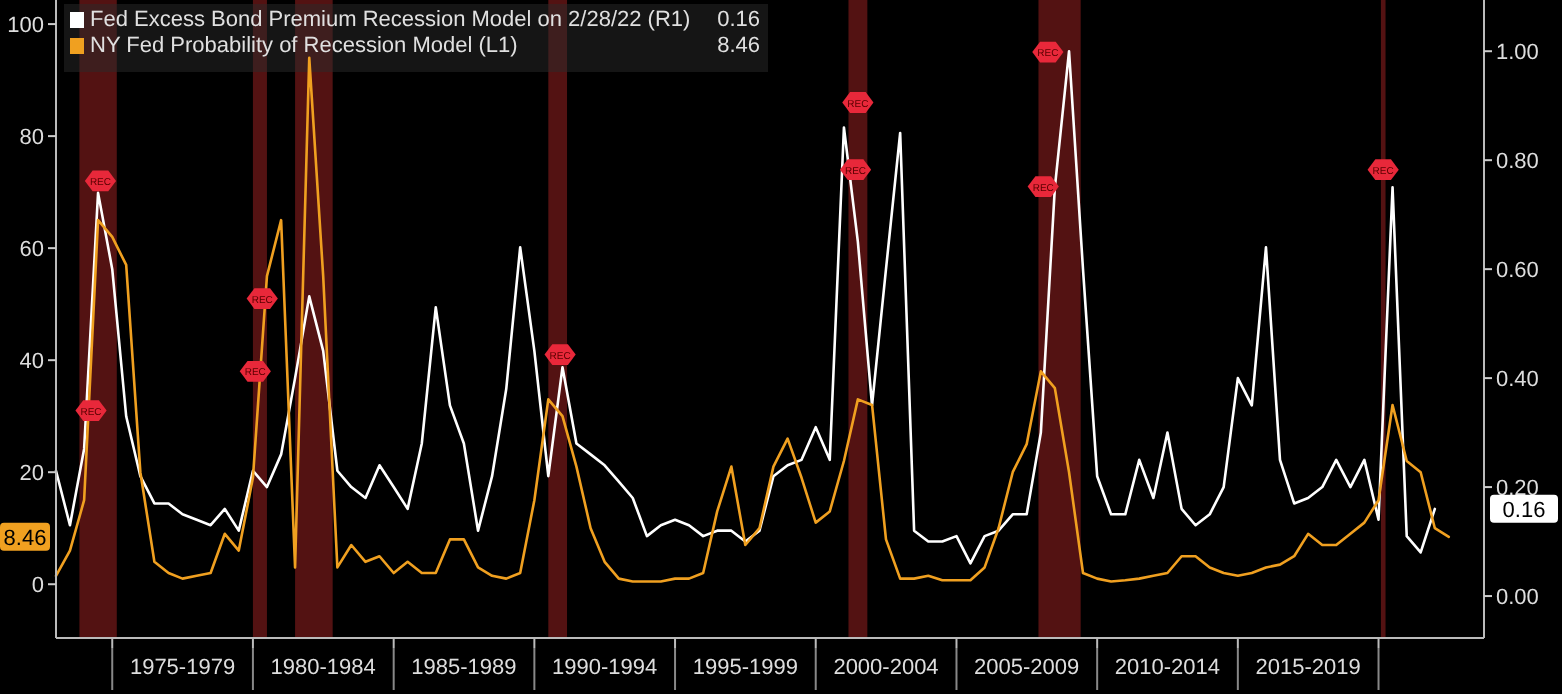 The width and height of the screenshot is (1562, 694). What do you see at coordinates (605, 668) in the screenshot?
I see `x-tick-label: 1990-1994` at bounding box center [605, 668].